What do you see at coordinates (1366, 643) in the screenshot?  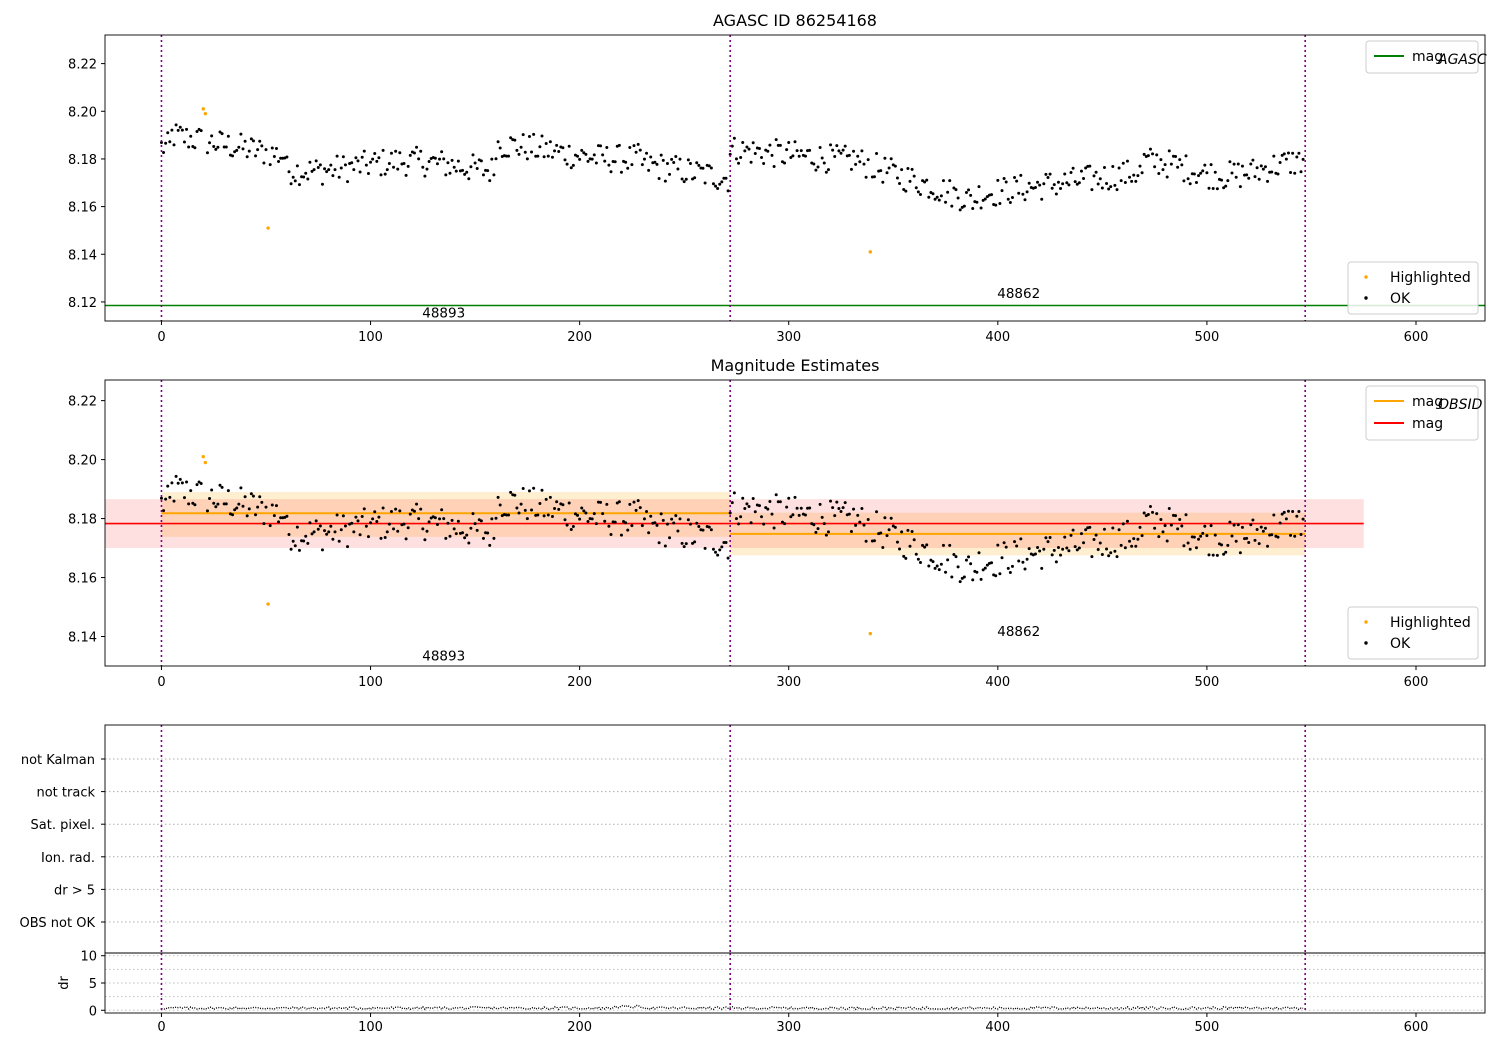 I see `legend-marker` at bounding box center [1366, 643].